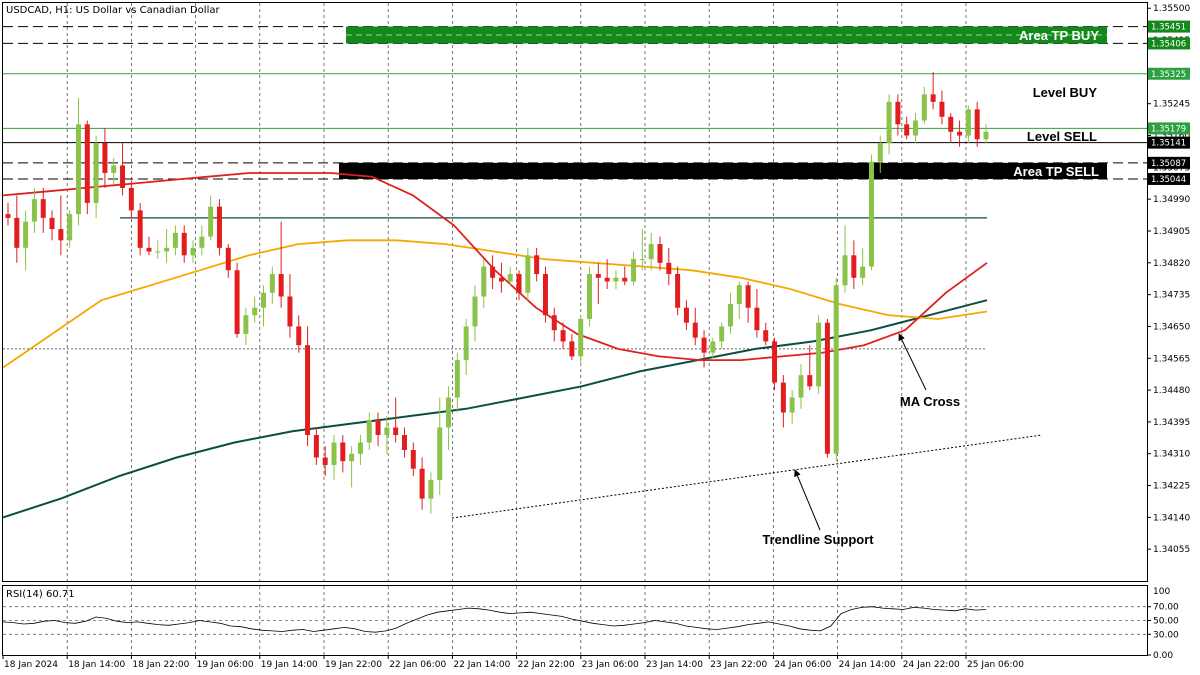 The width and height of the screenshot is (1200, 675). What do you see at coordinates (1171, 105) in the screenshot?
I see `y-tick-label: 1.35245` at bounding box center [1171, 105].